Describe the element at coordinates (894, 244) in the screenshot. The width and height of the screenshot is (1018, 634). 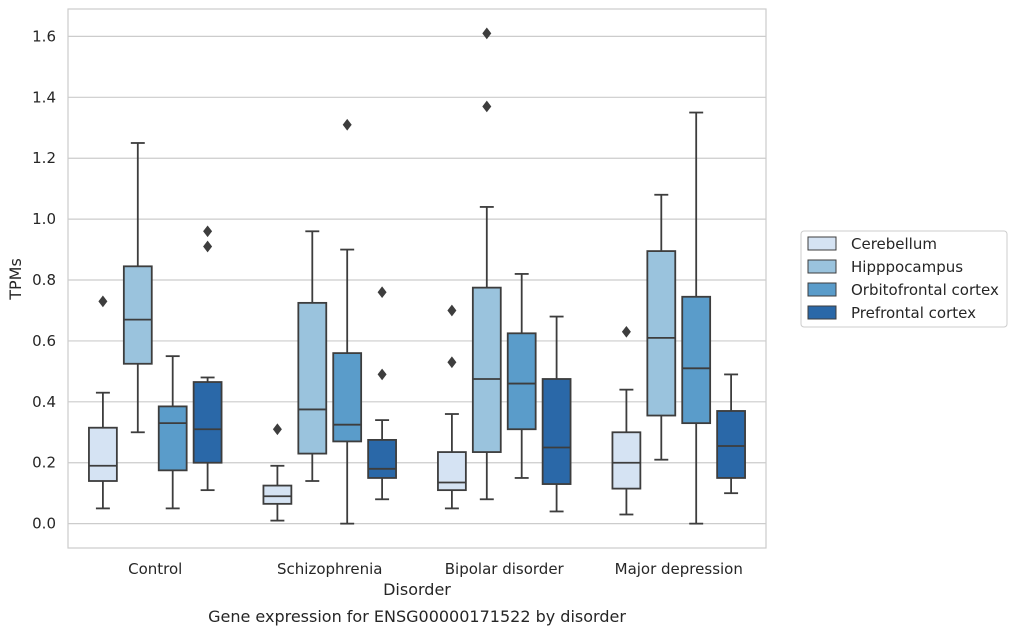
I see `legend-label: Cerebellum` at that location.